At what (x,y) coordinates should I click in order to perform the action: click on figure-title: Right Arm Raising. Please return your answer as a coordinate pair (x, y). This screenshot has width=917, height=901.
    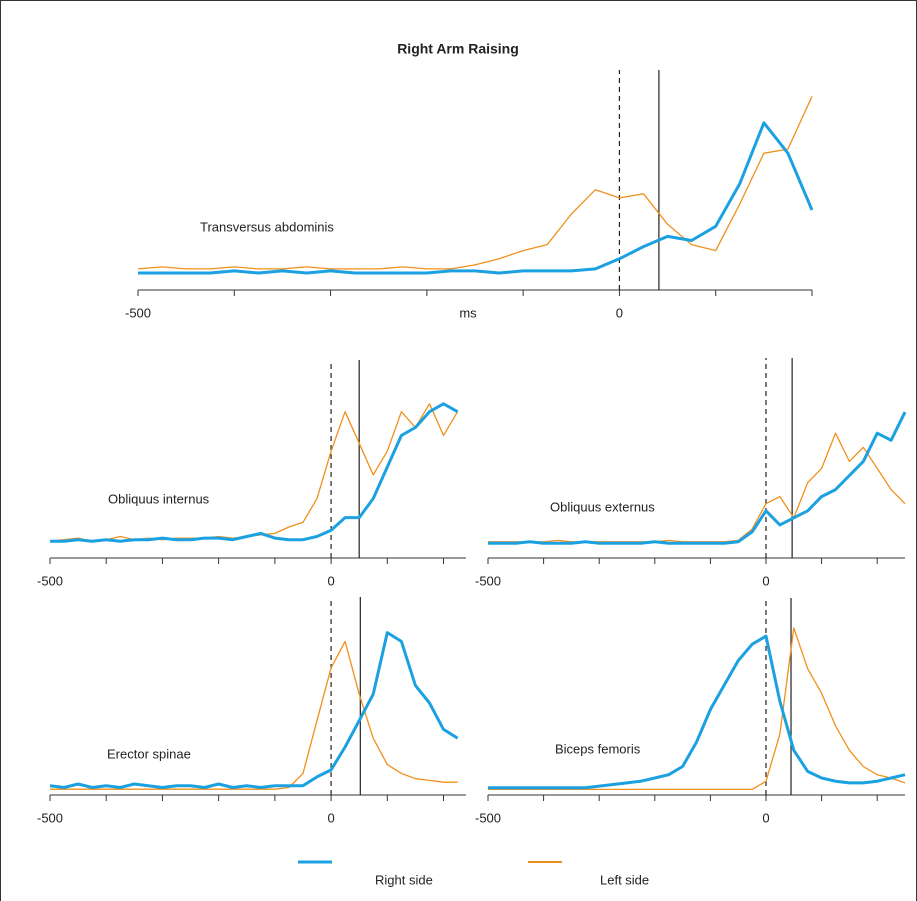
    Looking at the image, I should click on (458, 49).